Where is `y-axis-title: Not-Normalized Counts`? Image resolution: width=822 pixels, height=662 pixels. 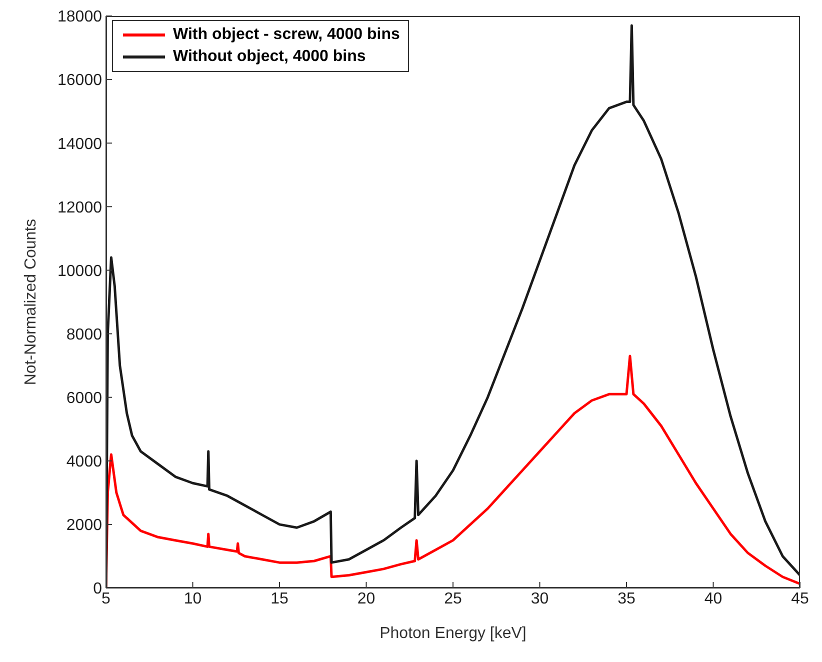
y-axis-title: Not-Normalized Counts is located at coordinates (31, 302).